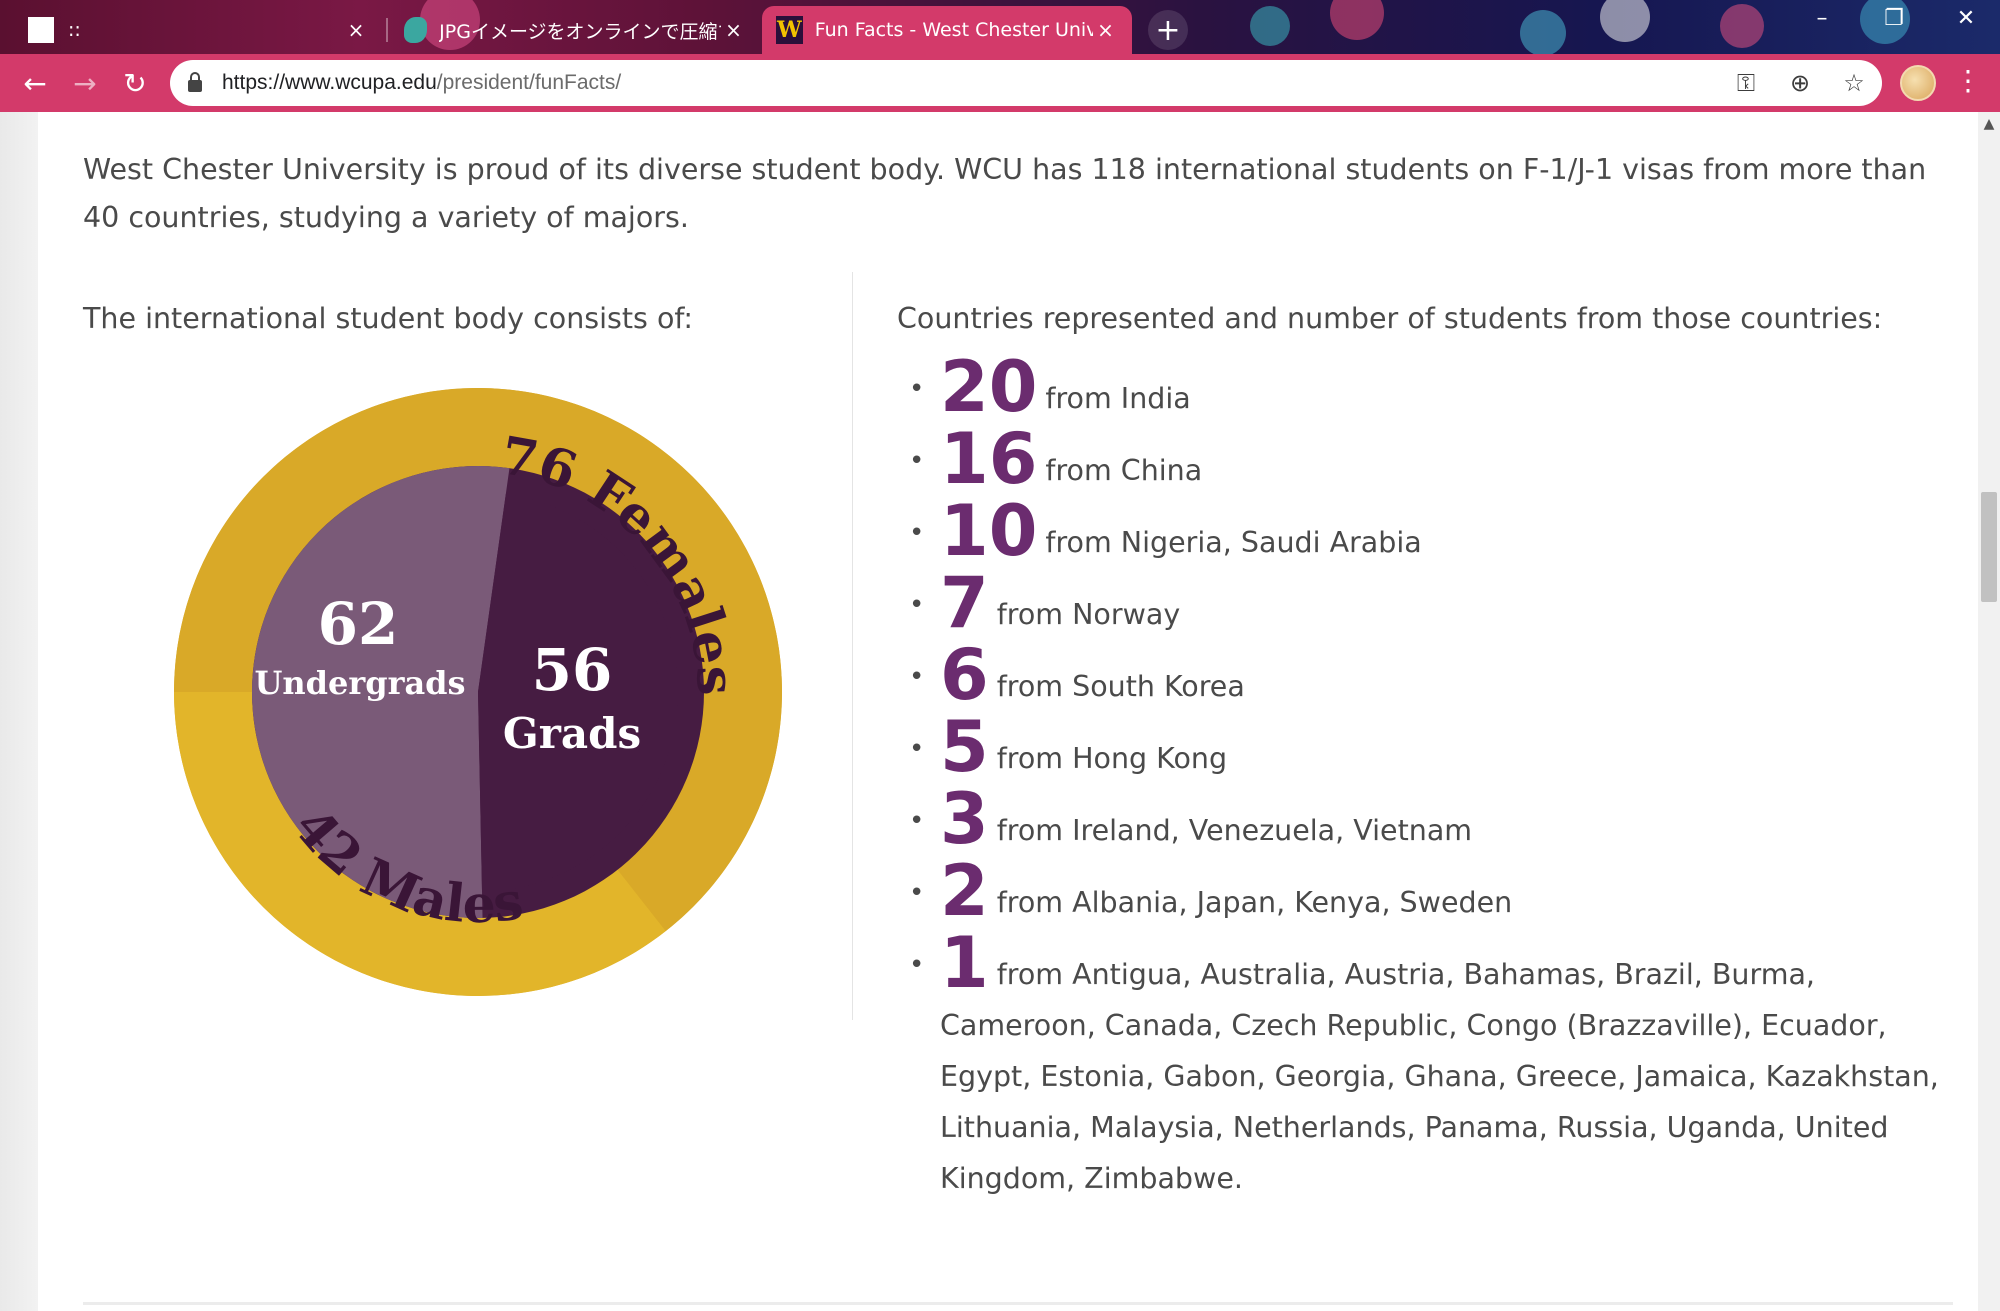  Describe the element at coordinates (416, 30) in the screenshot. I see `leaf-icon` at that location.